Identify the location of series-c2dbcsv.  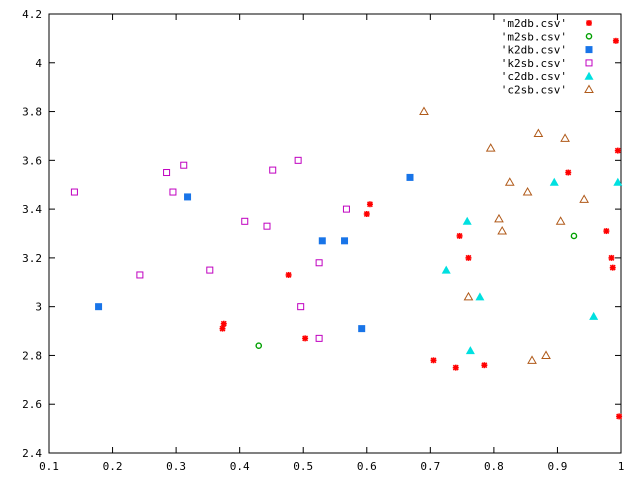
(532, 266).